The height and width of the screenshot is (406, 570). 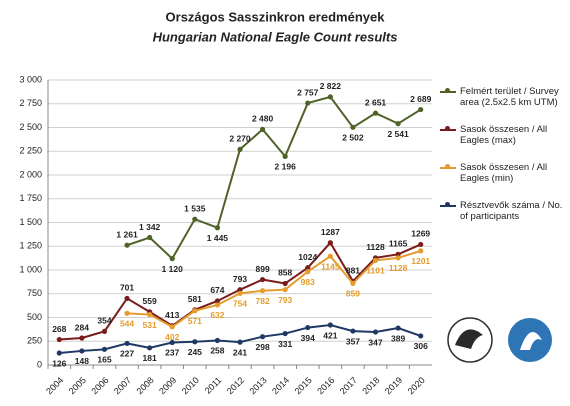 What do you see at coordinates (420, 261) in the screenshot?
I see `value-label: 1201` at bounding box center [420, 261].